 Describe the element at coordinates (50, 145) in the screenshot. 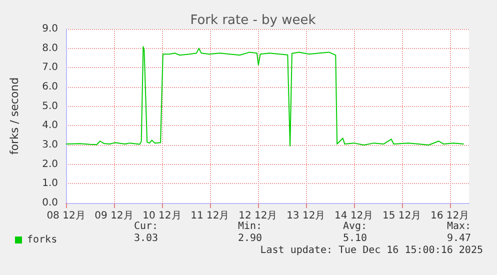

I see `y-tick-label: 3.0` at that location.